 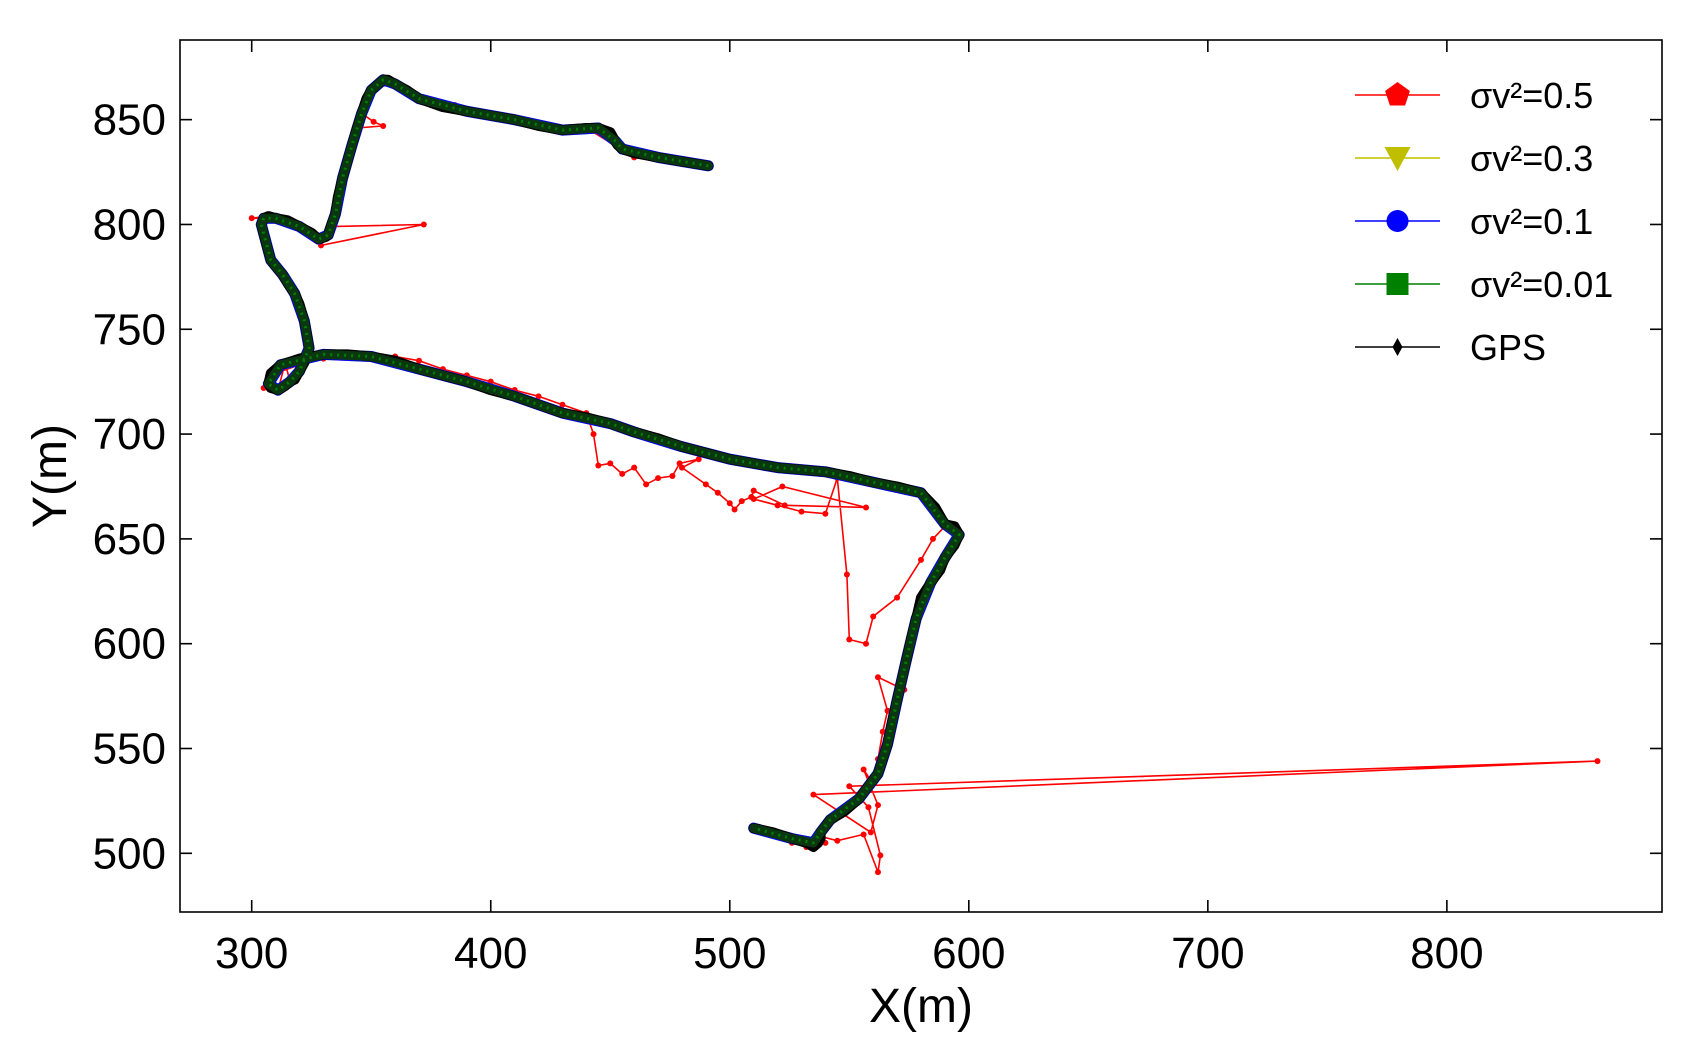 I want to click on y-tick-label: 800, so click(x=129, y=224).